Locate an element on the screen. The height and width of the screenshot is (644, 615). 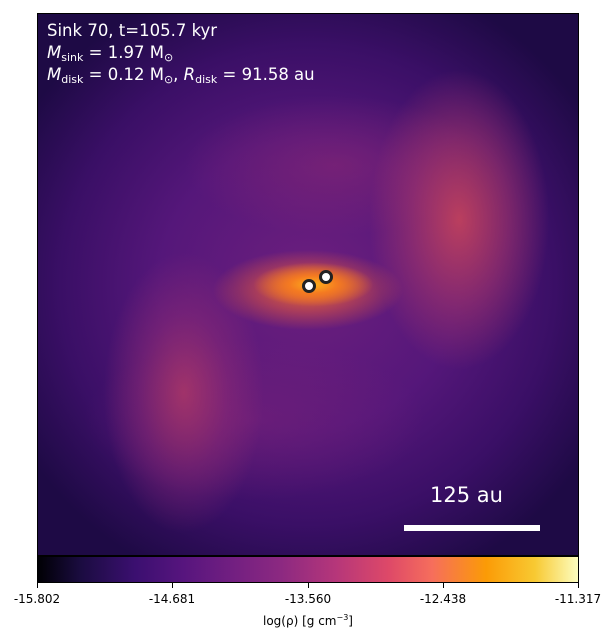
colorbar-label-close: ] is located at coordinates (350, 621).